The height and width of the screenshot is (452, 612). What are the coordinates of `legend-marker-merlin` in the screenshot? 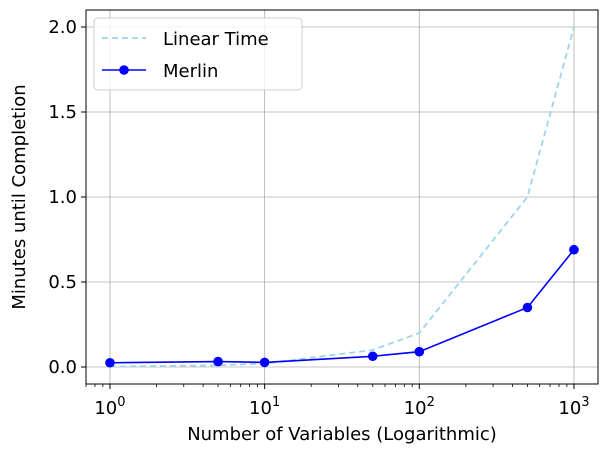 It's located at (124, 70).